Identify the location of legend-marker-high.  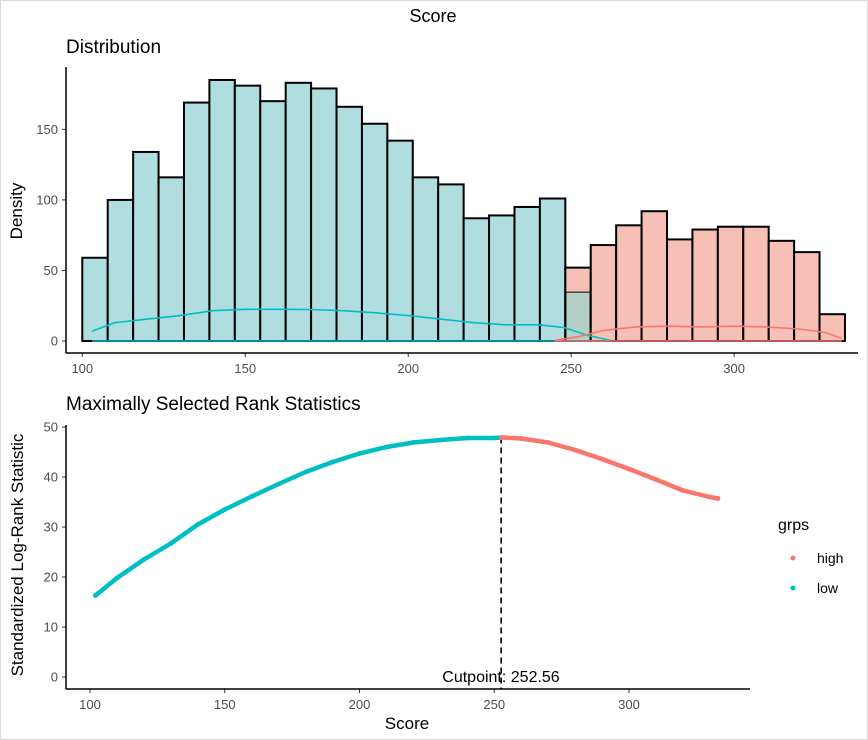
(793, 558).